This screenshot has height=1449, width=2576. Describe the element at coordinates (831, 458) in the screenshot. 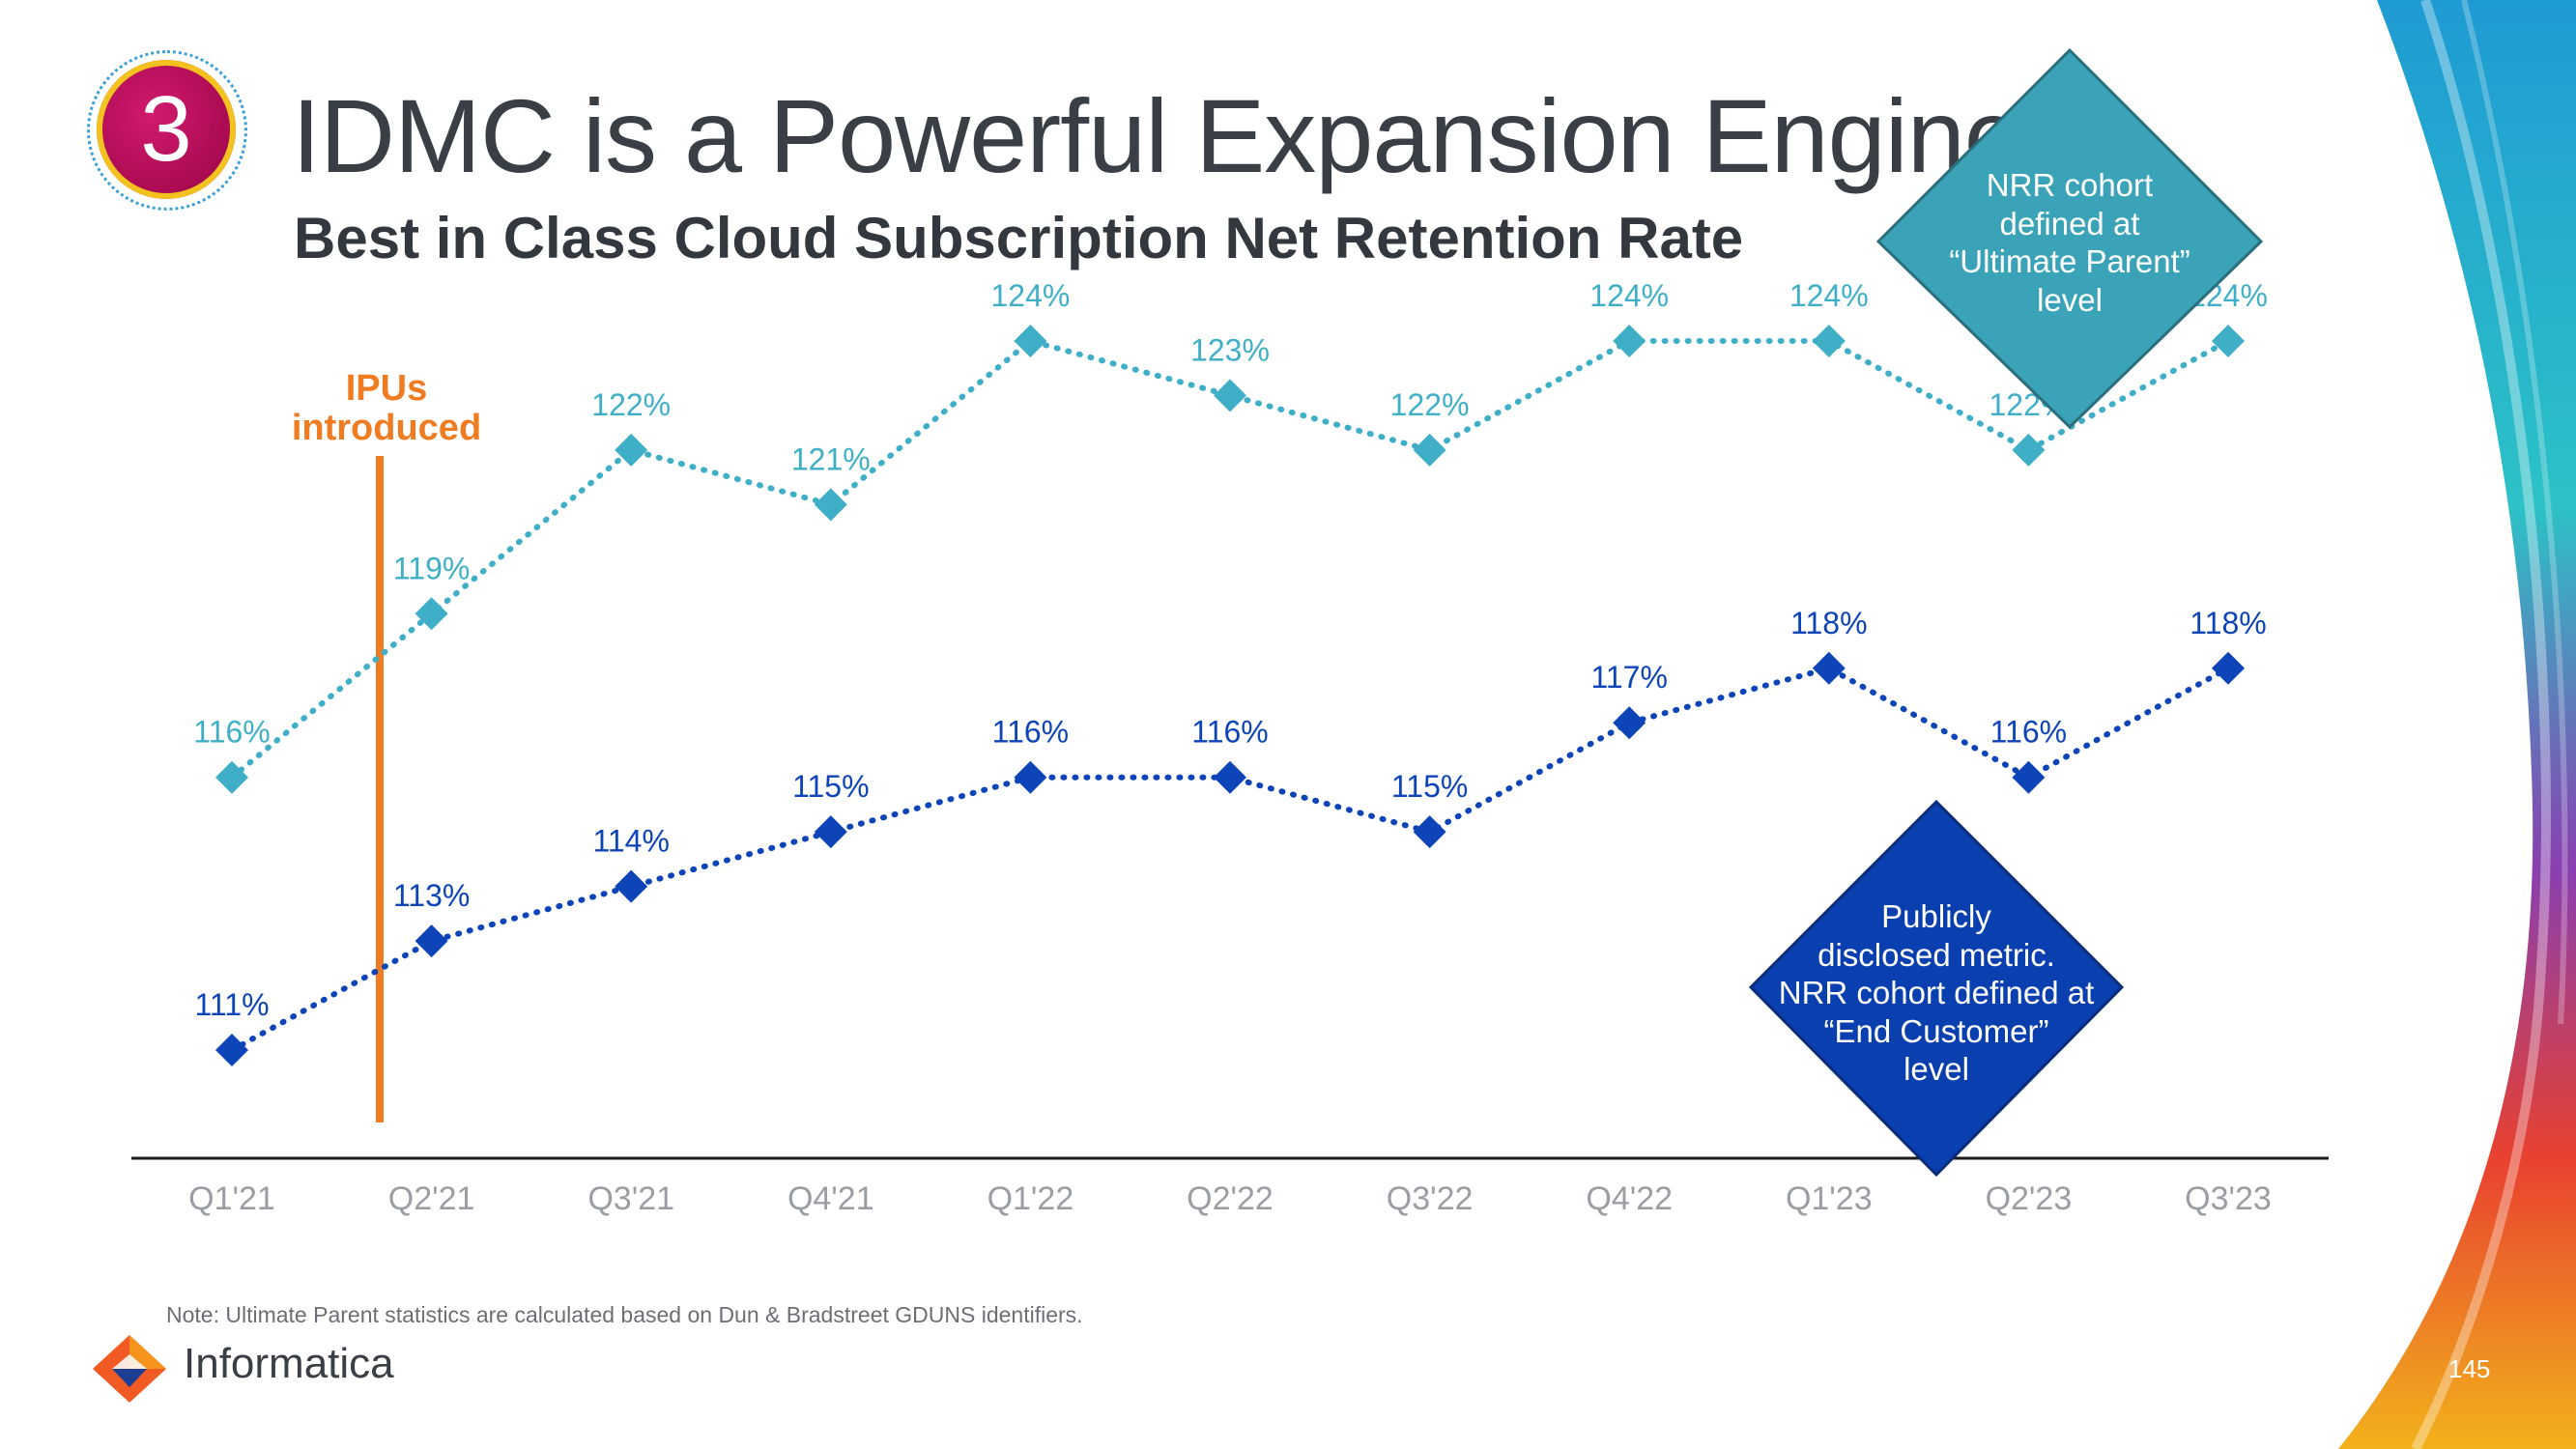

I see `ultimate-parent-data-label-4: 121%` at that location.